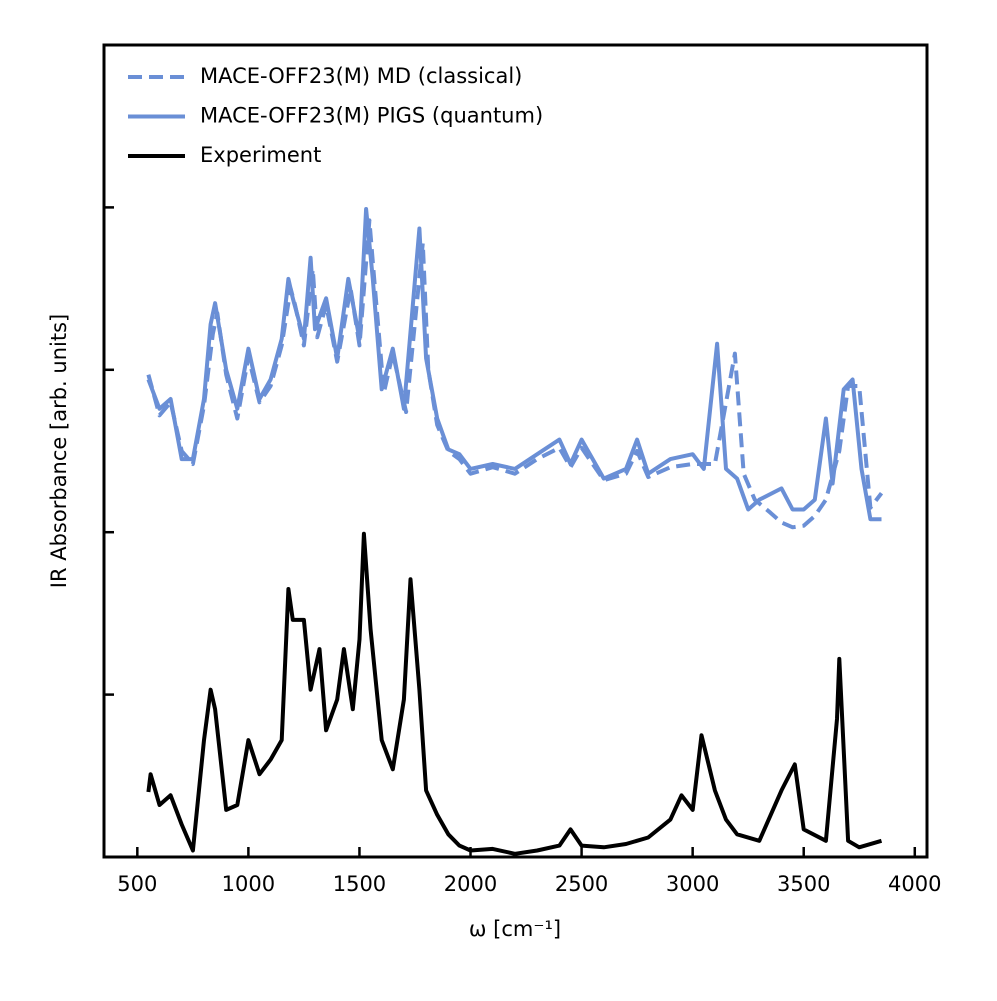 The height and width of the screenshot is (1001, 997). I want to click on legend-label: MACE-OFF23(M) PIGS (quantum), so click(371, 116).